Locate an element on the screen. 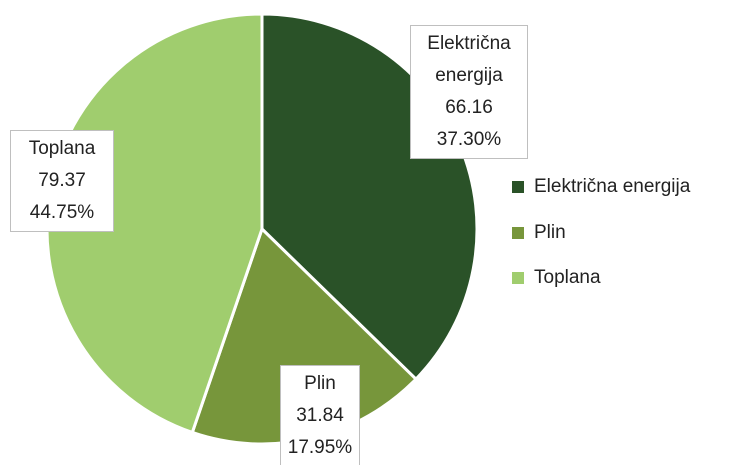 This screenshot has width=734, height=465. legend-label: Električna energija is located at coordinates (612, 186).